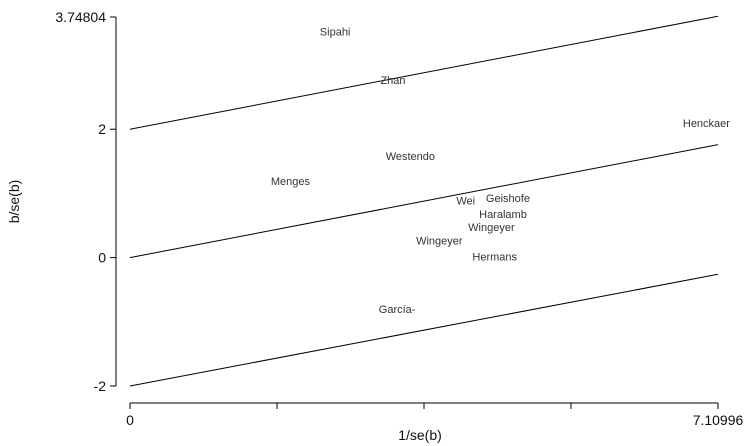  What do you see at coordinates (14, 202) in the screenshot?
I see `y-axis-title: b/se(b)` at bounding box center [14, 202].